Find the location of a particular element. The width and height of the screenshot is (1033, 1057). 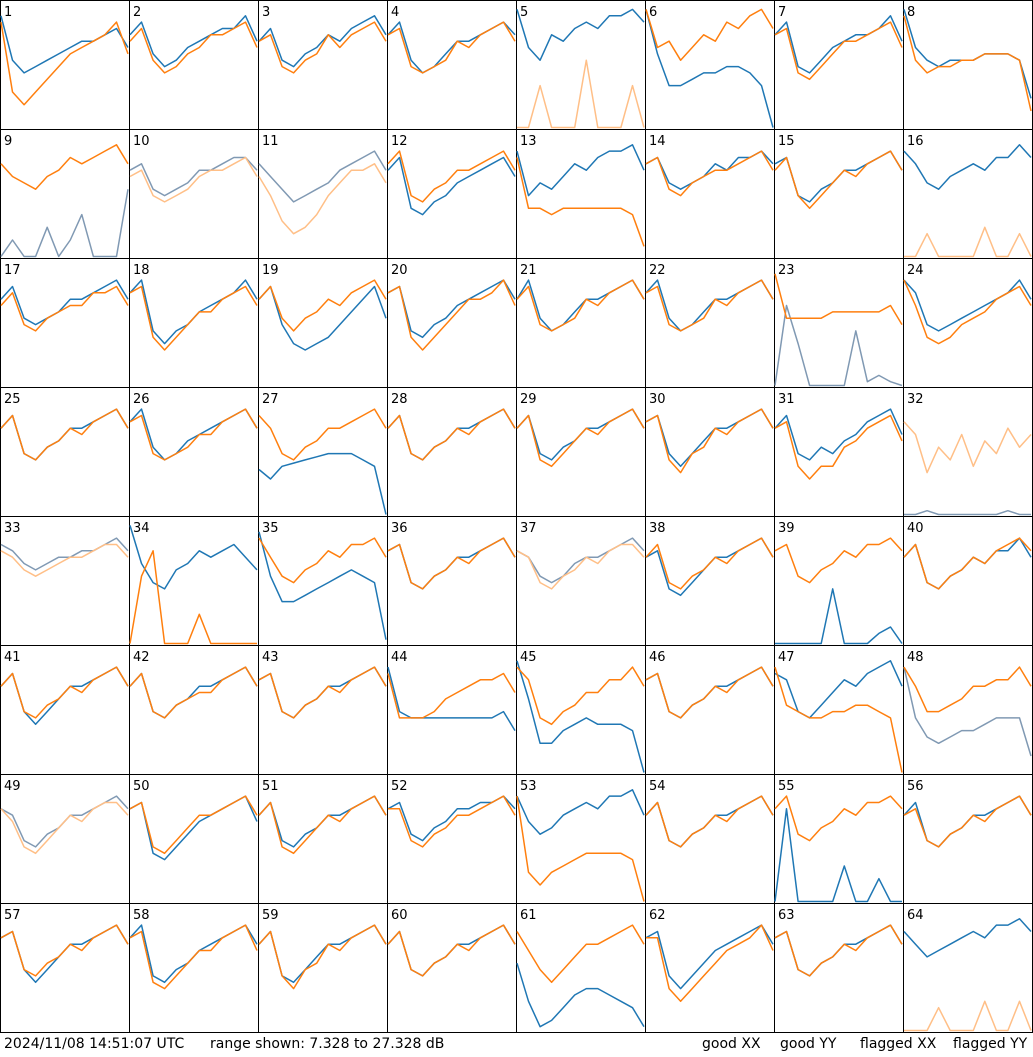

panel-label: 13 is located at coordinates (528, 141).